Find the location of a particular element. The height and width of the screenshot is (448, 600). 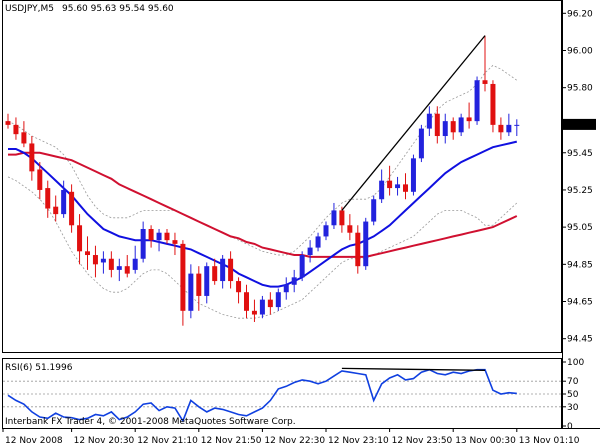

rsi-line is located at coordinates (262, 395).